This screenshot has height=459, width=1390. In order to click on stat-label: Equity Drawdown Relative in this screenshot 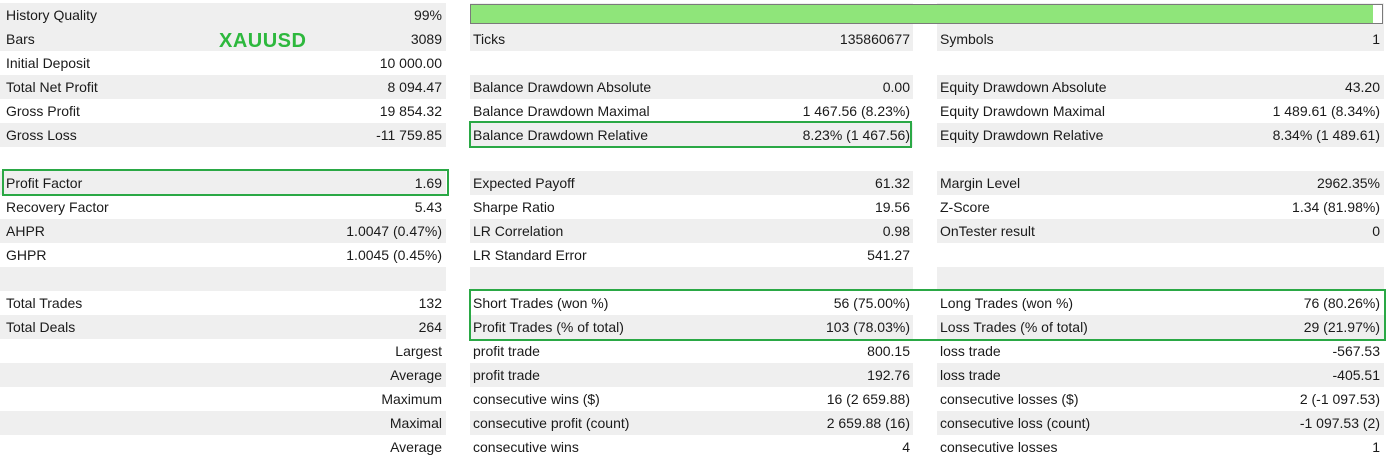, I will do `click(1022, 135)`.